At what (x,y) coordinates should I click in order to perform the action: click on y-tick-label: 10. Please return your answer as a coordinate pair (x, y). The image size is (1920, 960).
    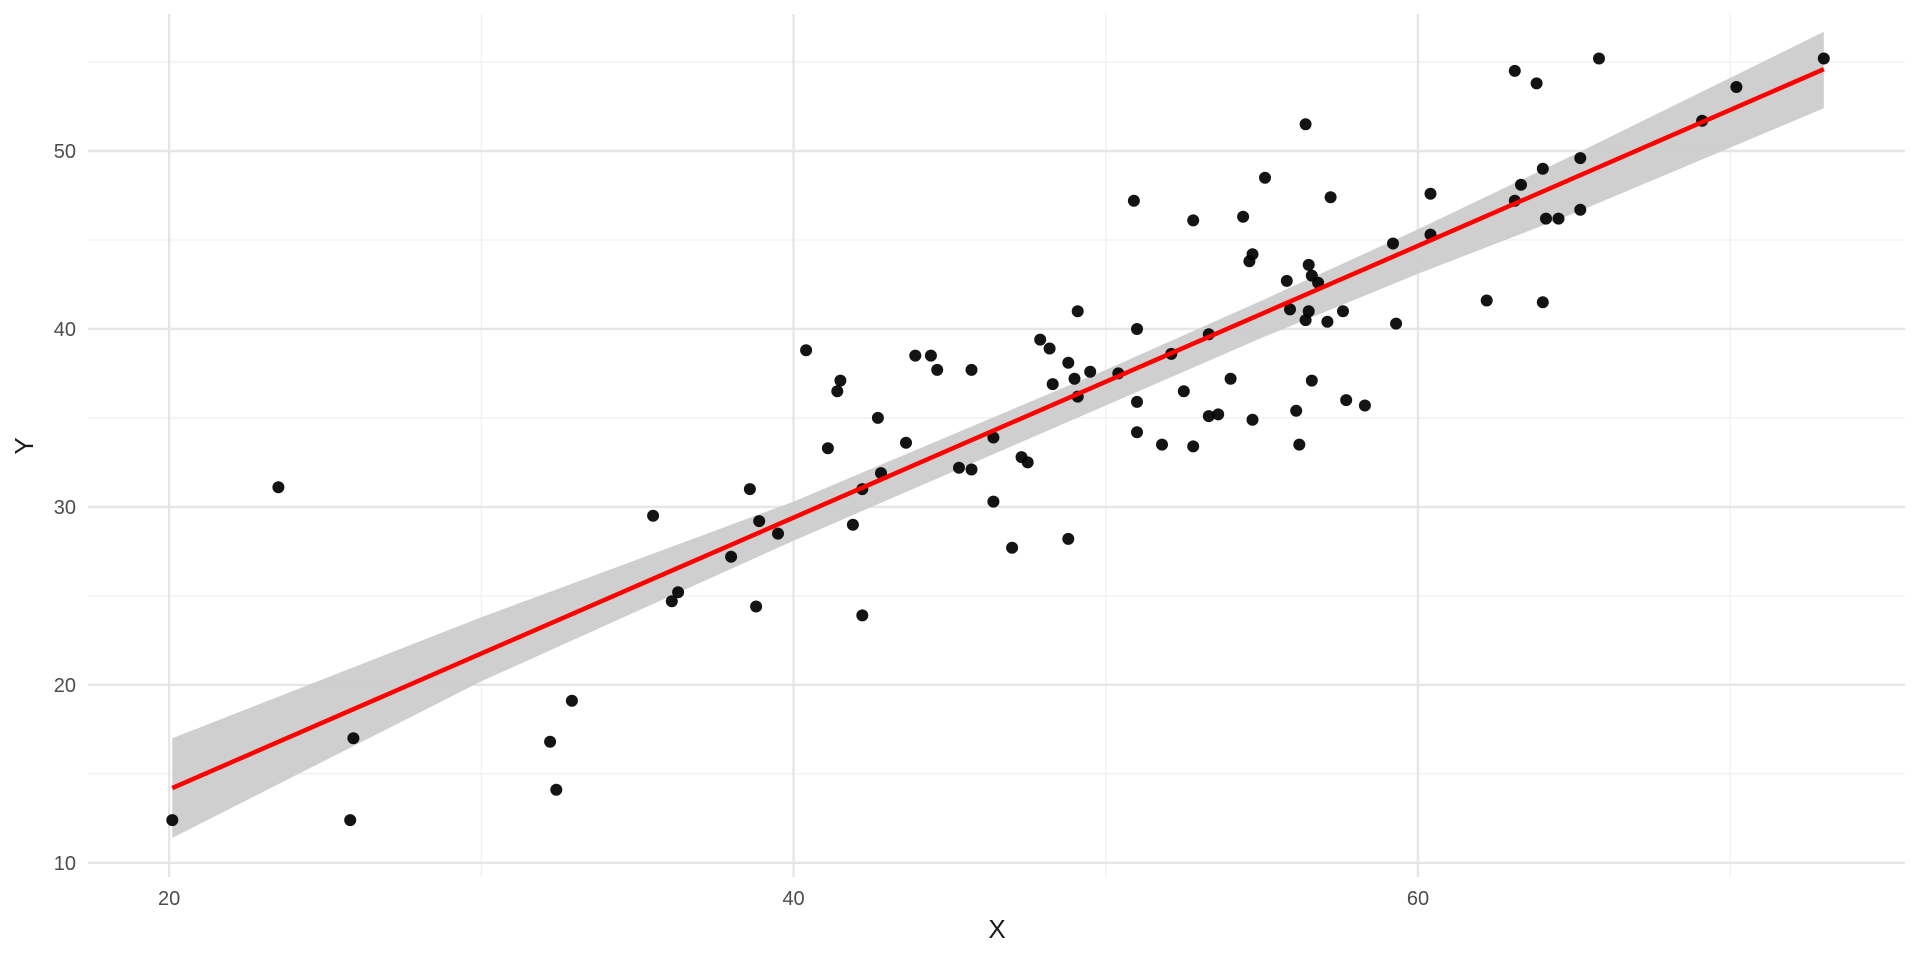
    Looking at the image, I should click on (65, 864).